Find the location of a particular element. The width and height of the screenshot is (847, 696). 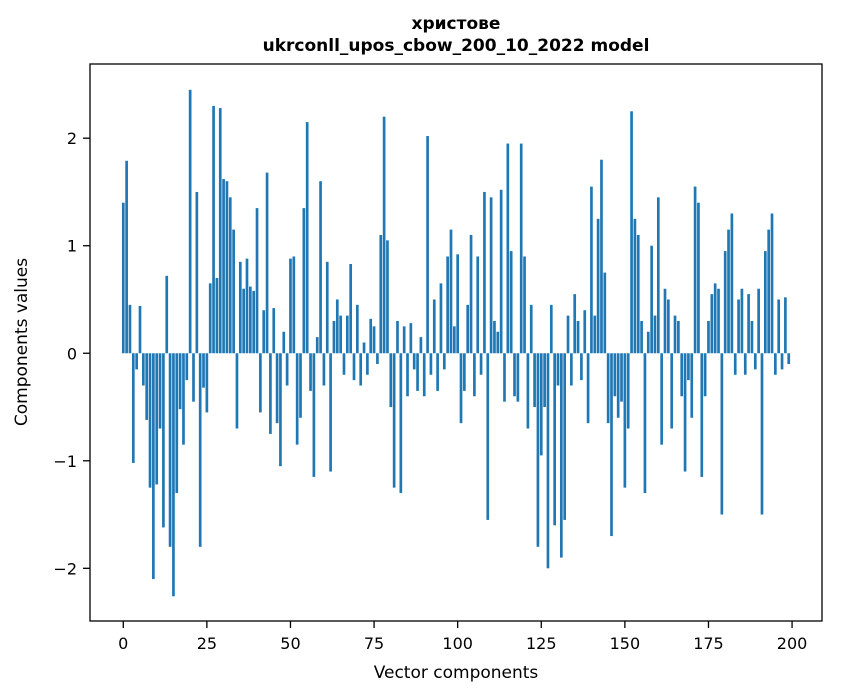

y-tick-label: −1 is located at coordinates (65, 461).